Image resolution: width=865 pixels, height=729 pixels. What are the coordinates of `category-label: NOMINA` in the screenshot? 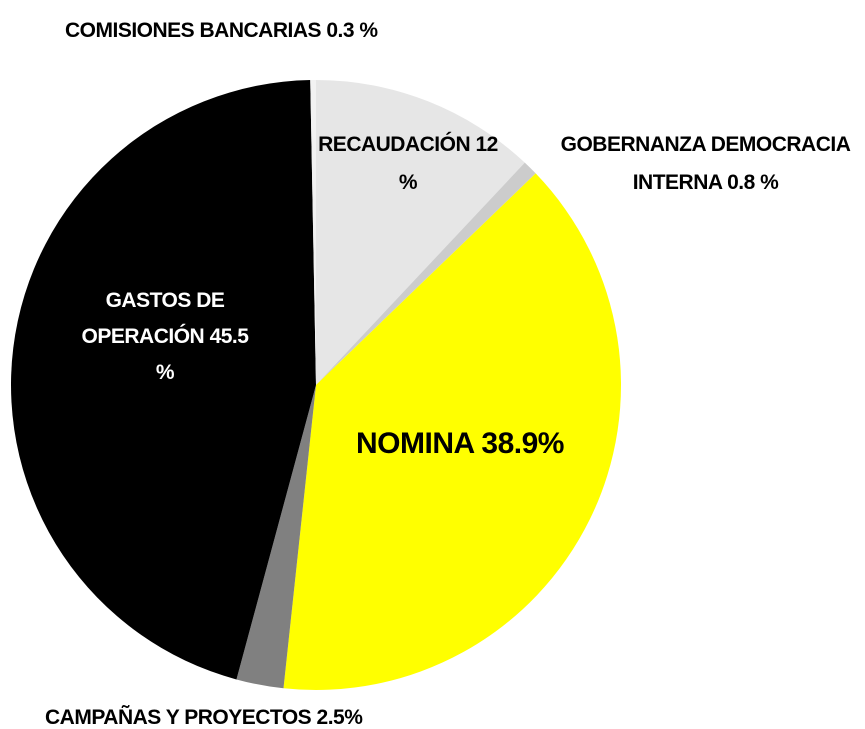 It's located at (415, 443).